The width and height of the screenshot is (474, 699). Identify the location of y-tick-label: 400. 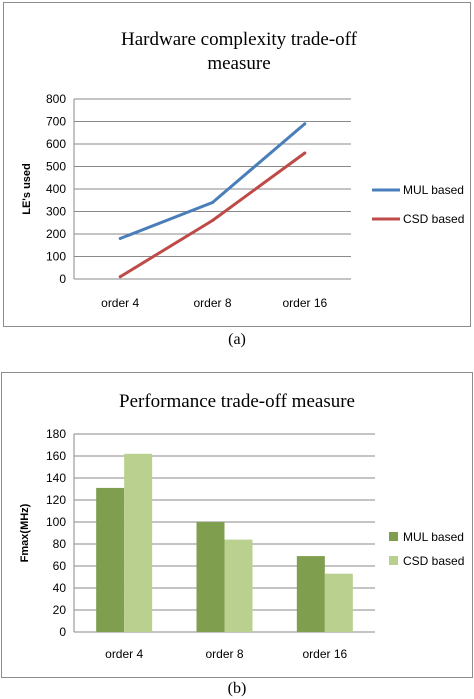
(56, 189).